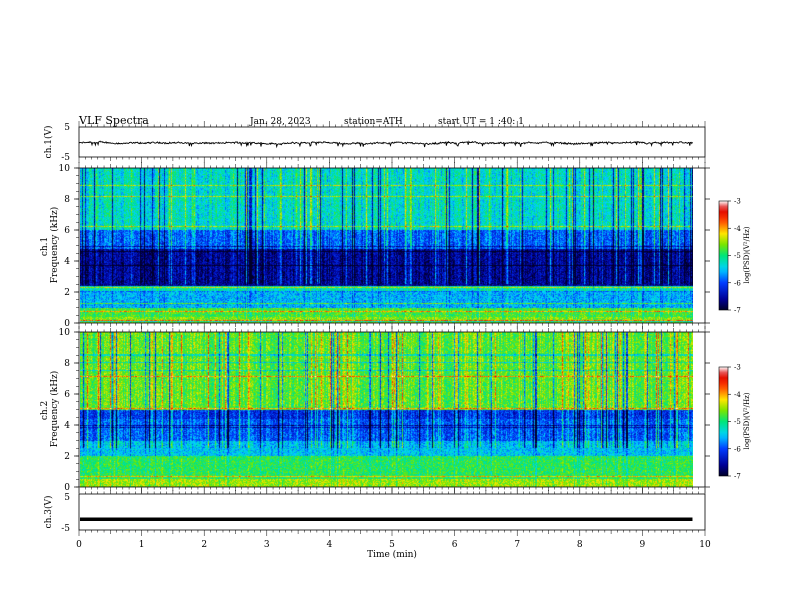  Describe the element at coordinates (643, 545) in the screenshot. I see `time-tick-label: 9` at that location.